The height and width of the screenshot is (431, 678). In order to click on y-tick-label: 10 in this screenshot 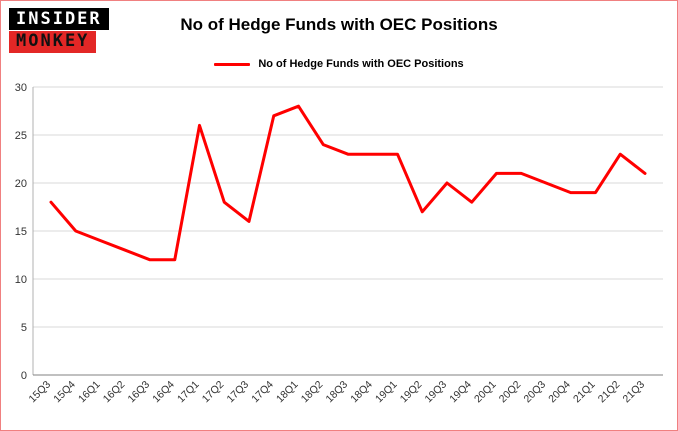, I will do `click(21, 280)`.